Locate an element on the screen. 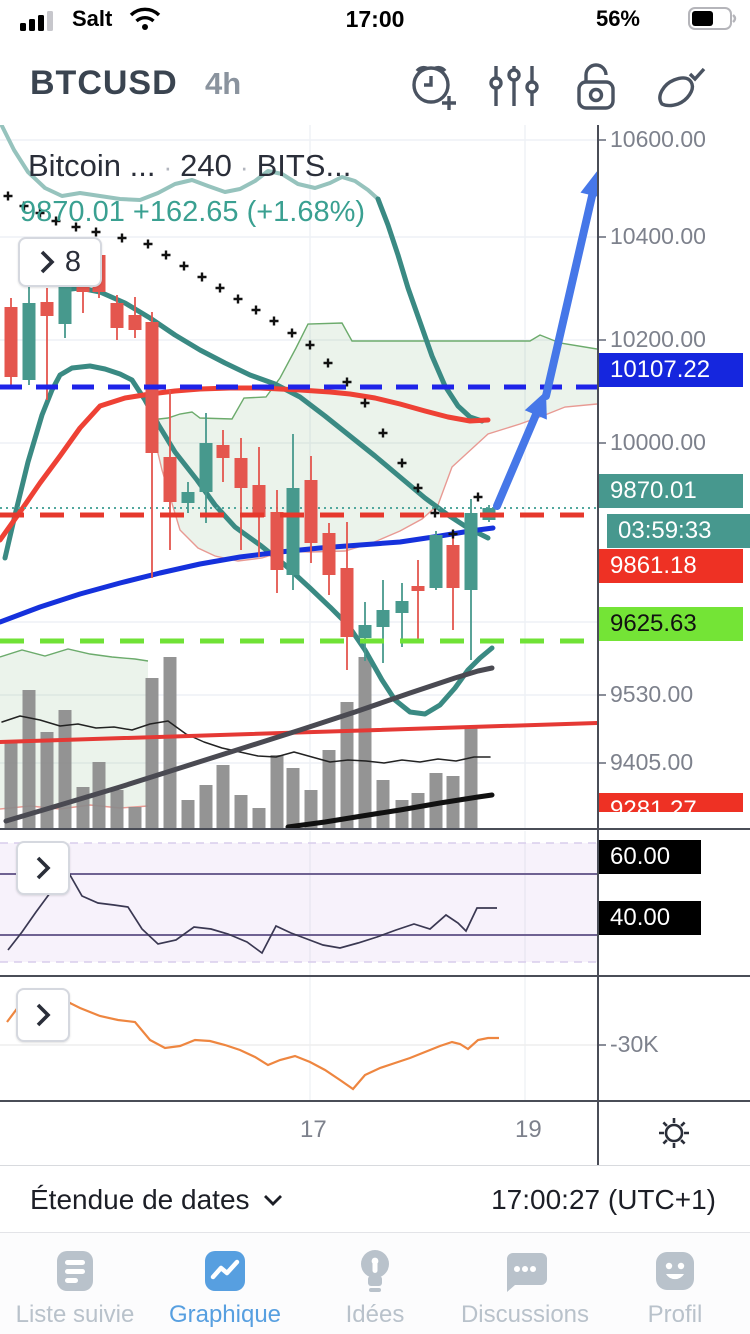 Image resolution: width=750 pixels, height=1334 pixels. discussions-bubble-icon is located at coordinates (527, 1272).